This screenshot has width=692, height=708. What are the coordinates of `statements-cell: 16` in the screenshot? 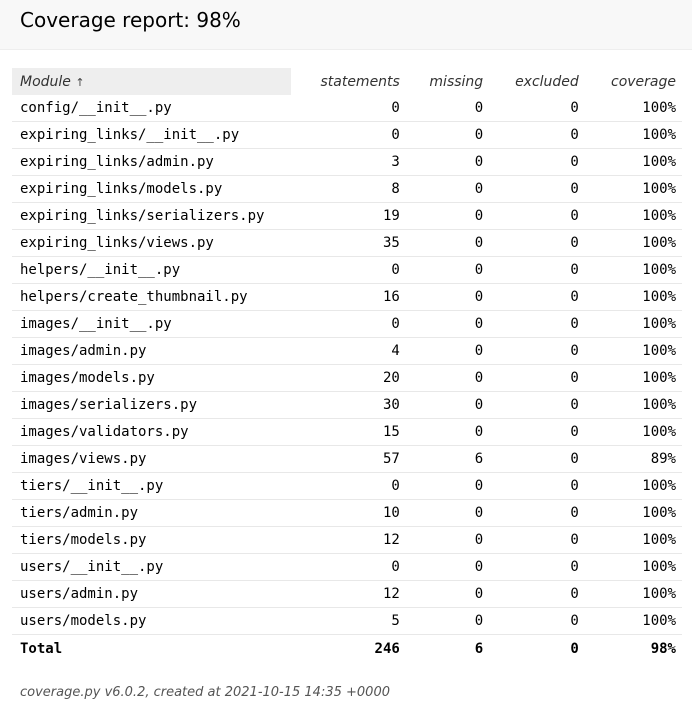 It's located at (348, 297).